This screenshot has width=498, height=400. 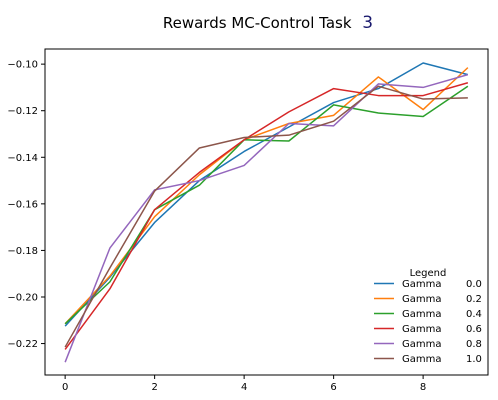 What do you see at coordinates (154, 387) in the screenshot?
I see `x-tick-label-1: 2` at bounding box center [154, 387].